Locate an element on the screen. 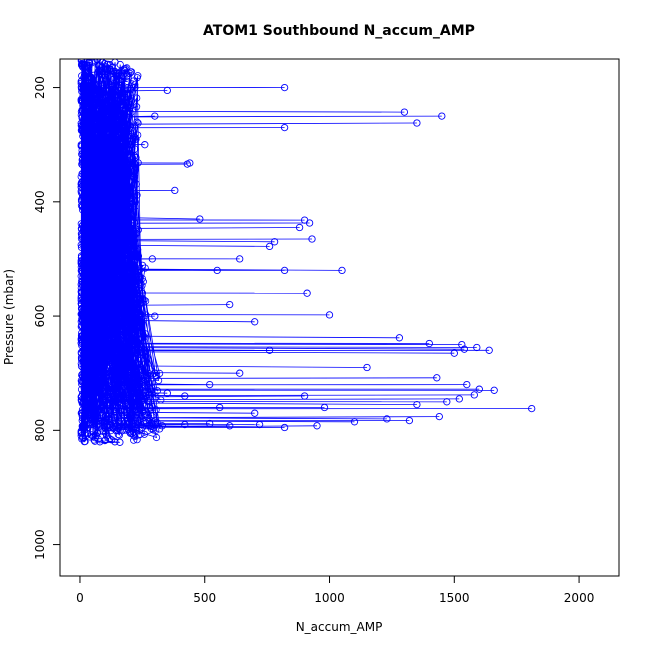 This screenshot has height=650, width=650. y-axis-label: Pressure (mbar) is located at coordinates (9, 317).